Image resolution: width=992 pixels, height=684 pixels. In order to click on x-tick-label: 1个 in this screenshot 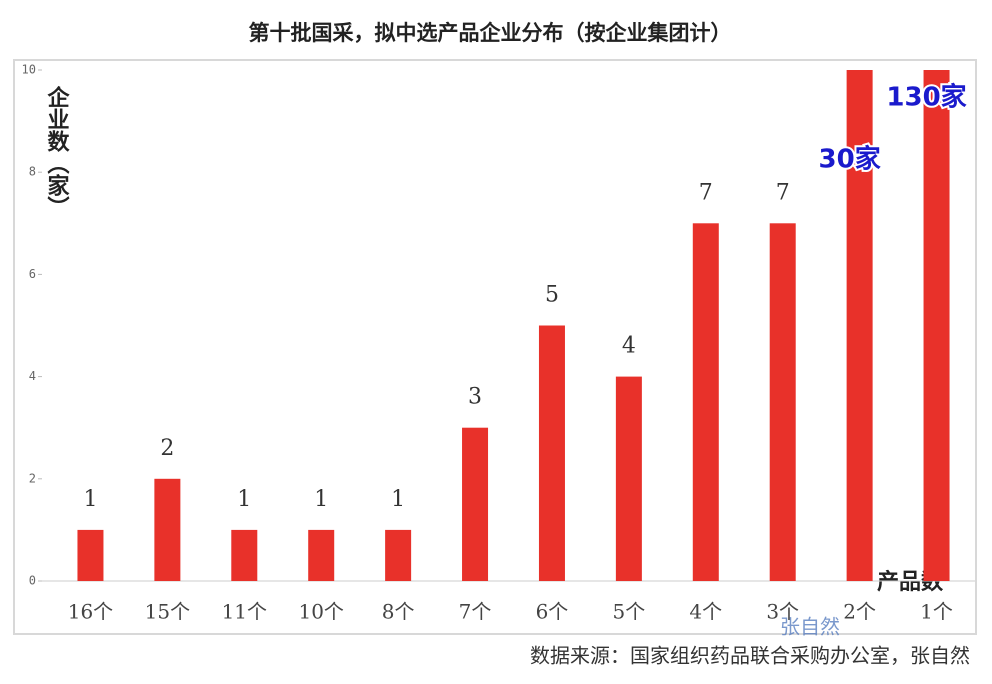, I will do `click(936, 612)`.